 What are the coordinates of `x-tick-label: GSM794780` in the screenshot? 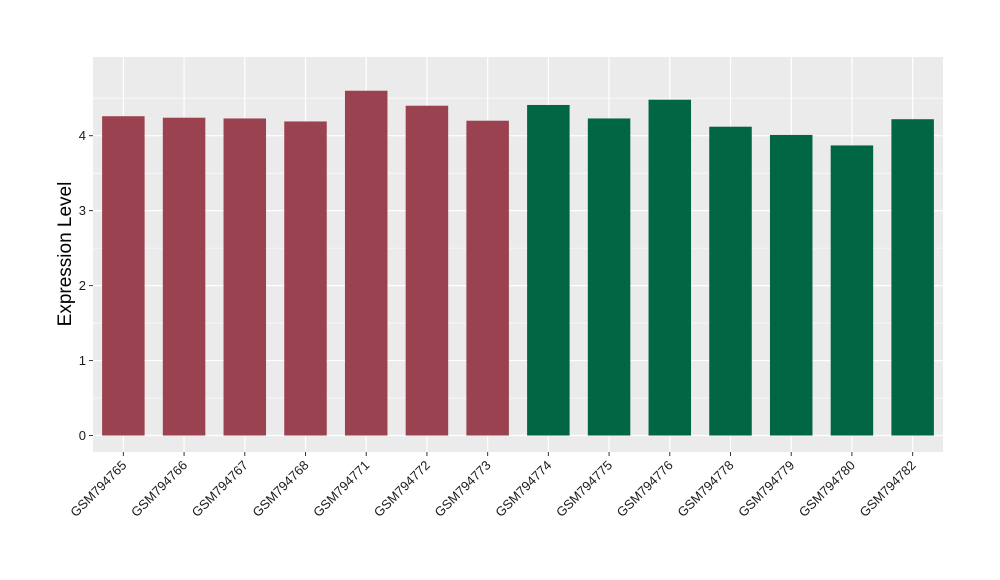 It's located at (827, 489).